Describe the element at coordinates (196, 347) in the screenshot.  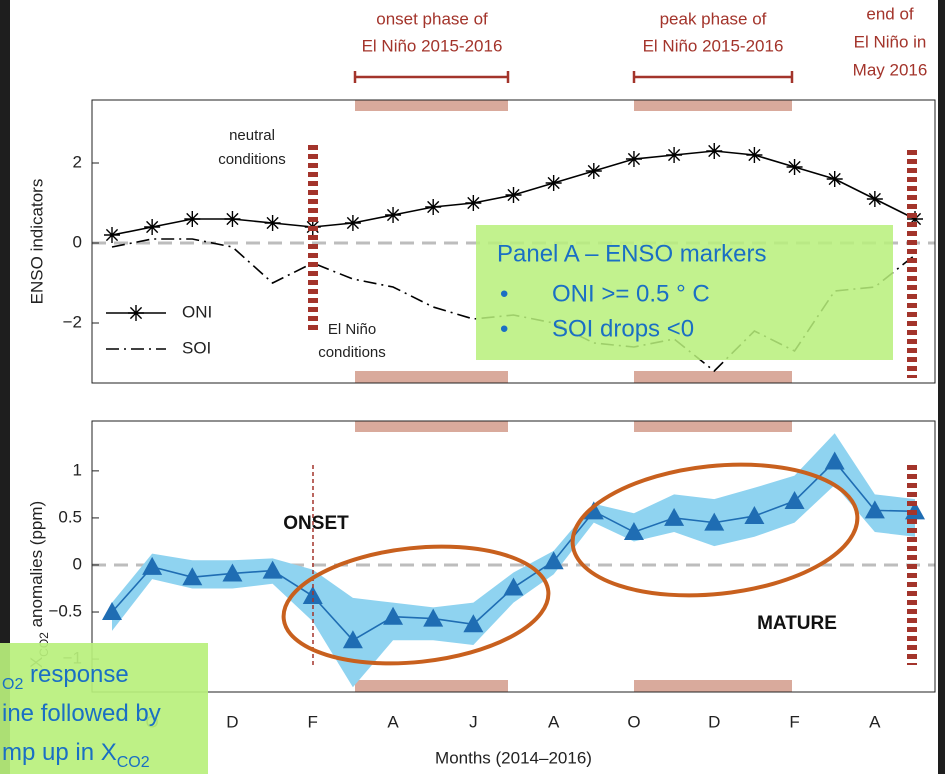
I see `legend-label: SOI` at that location.